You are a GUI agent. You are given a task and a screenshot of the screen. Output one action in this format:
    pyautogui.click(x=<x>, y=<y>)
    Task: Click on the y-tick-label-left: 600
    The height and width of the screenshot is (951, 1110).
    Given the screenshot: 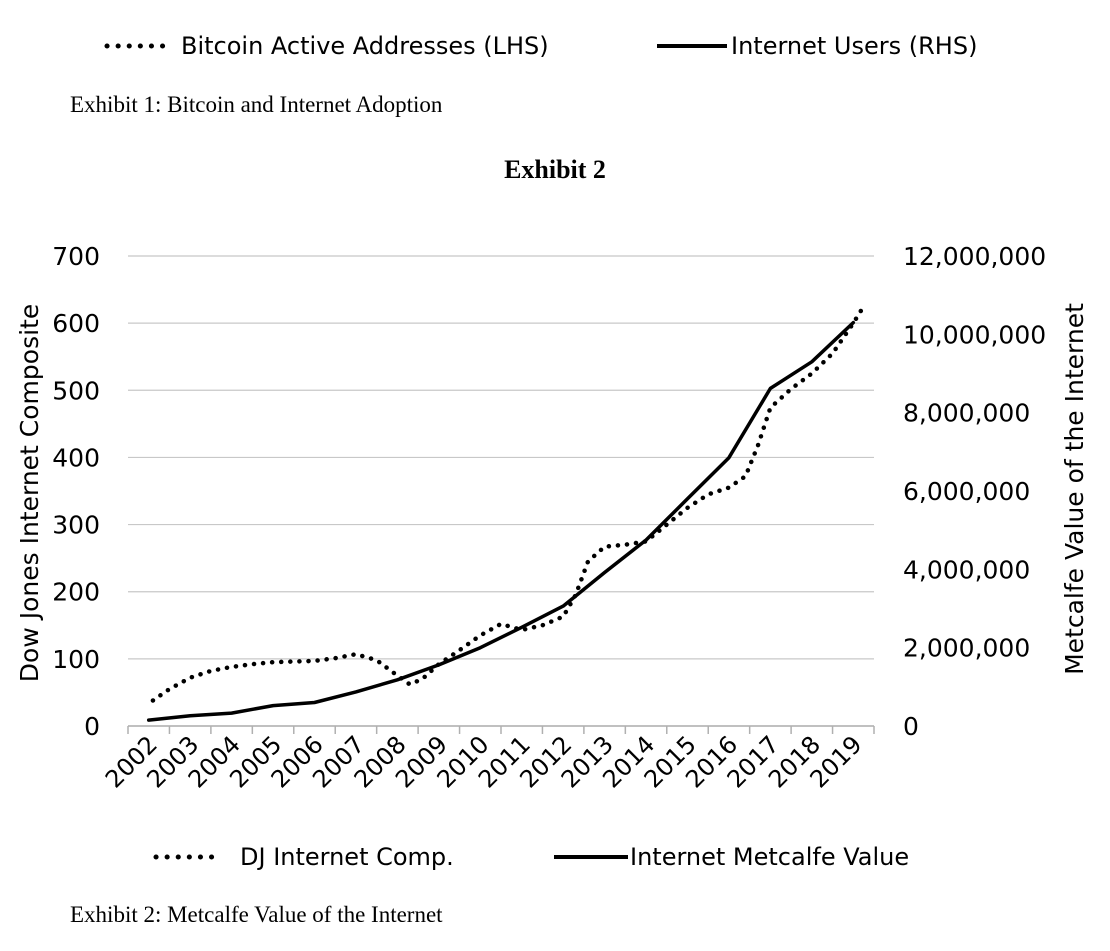 What is the action you would take?
    pyautogui.click(x=76, y=323)
    